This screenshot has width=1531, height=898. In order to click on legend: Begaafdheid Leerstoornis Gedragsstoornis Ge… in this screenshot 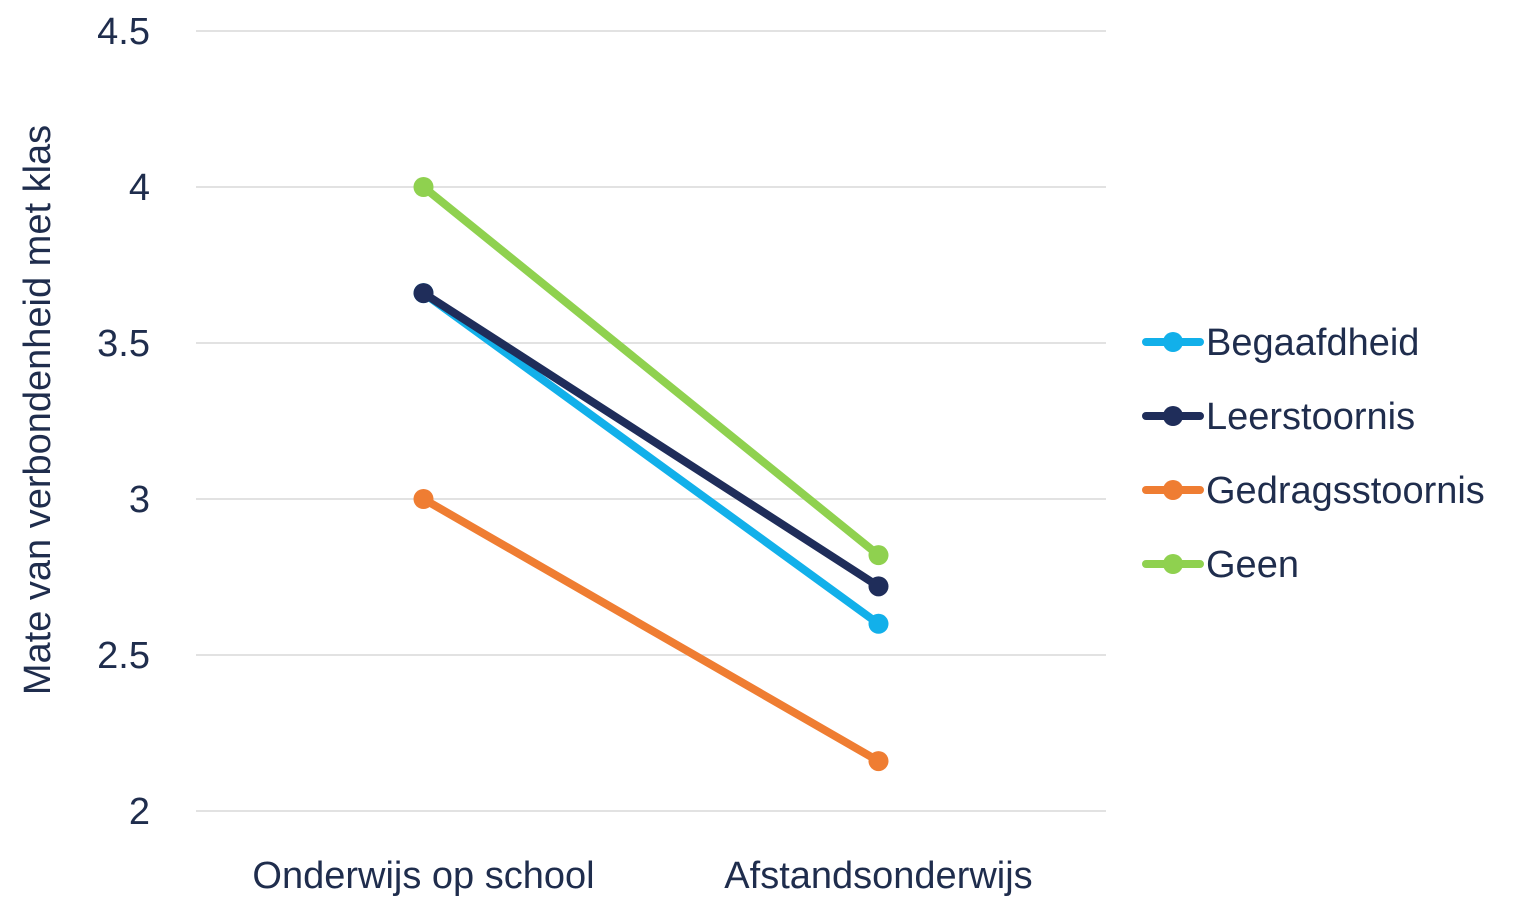, I will do `click(1313, 454)`.